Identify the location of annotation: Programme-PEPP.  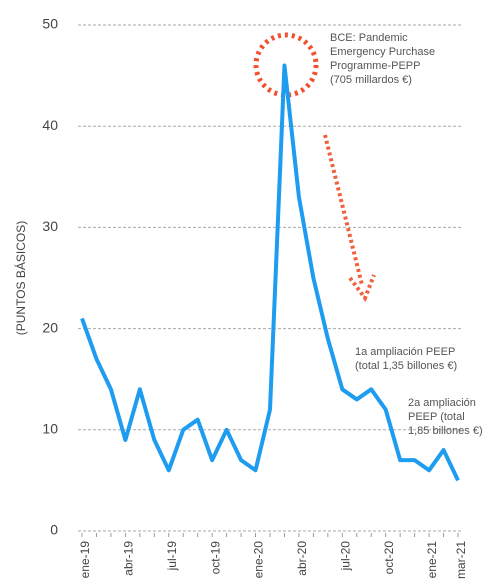
(375, 66).